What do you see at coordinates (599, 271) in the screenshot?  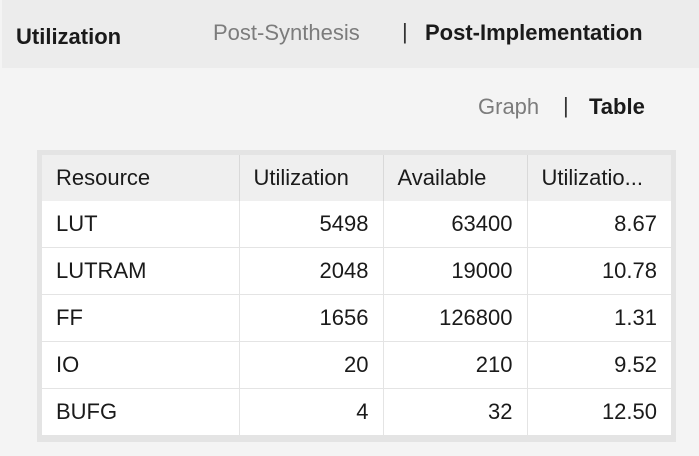 I see `cell-utilization-percent: 10.78` at bounding box center [599, 271].